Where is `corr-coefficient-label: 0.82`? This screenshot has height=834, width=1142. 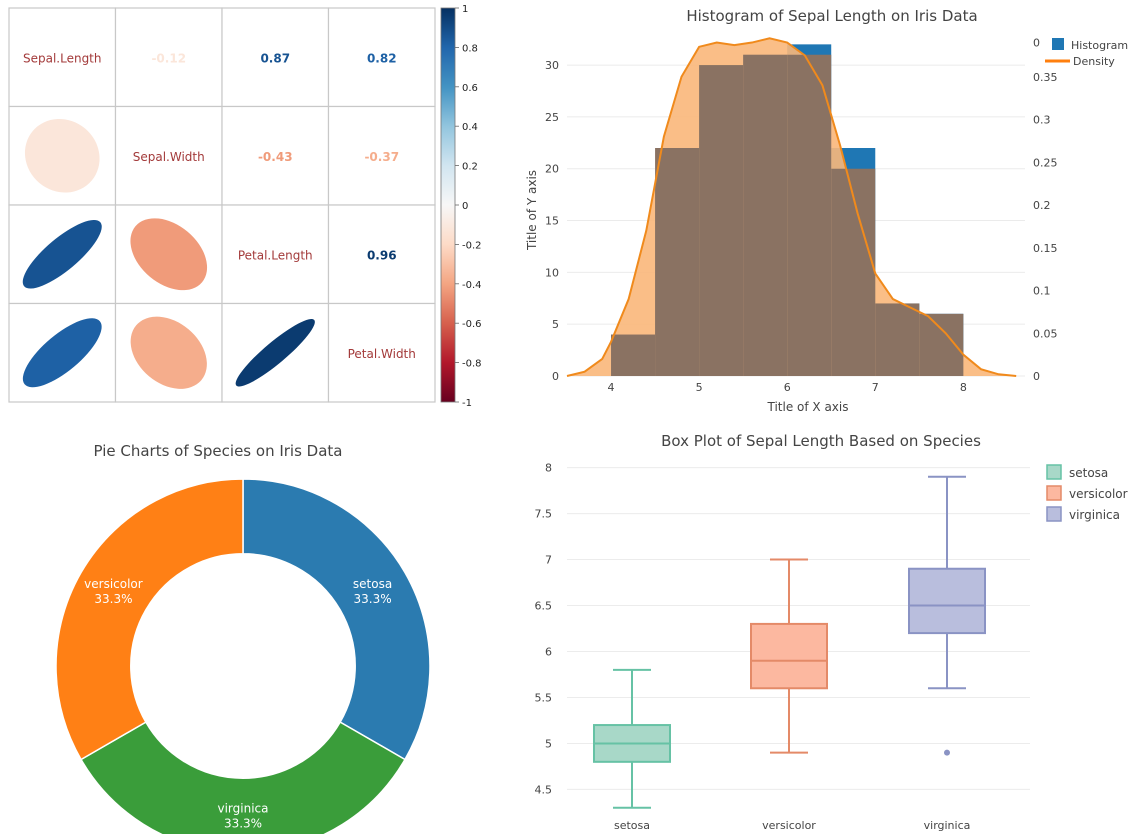
corr-coefficient-label: 0.82 is located at coordinates (382, 58).